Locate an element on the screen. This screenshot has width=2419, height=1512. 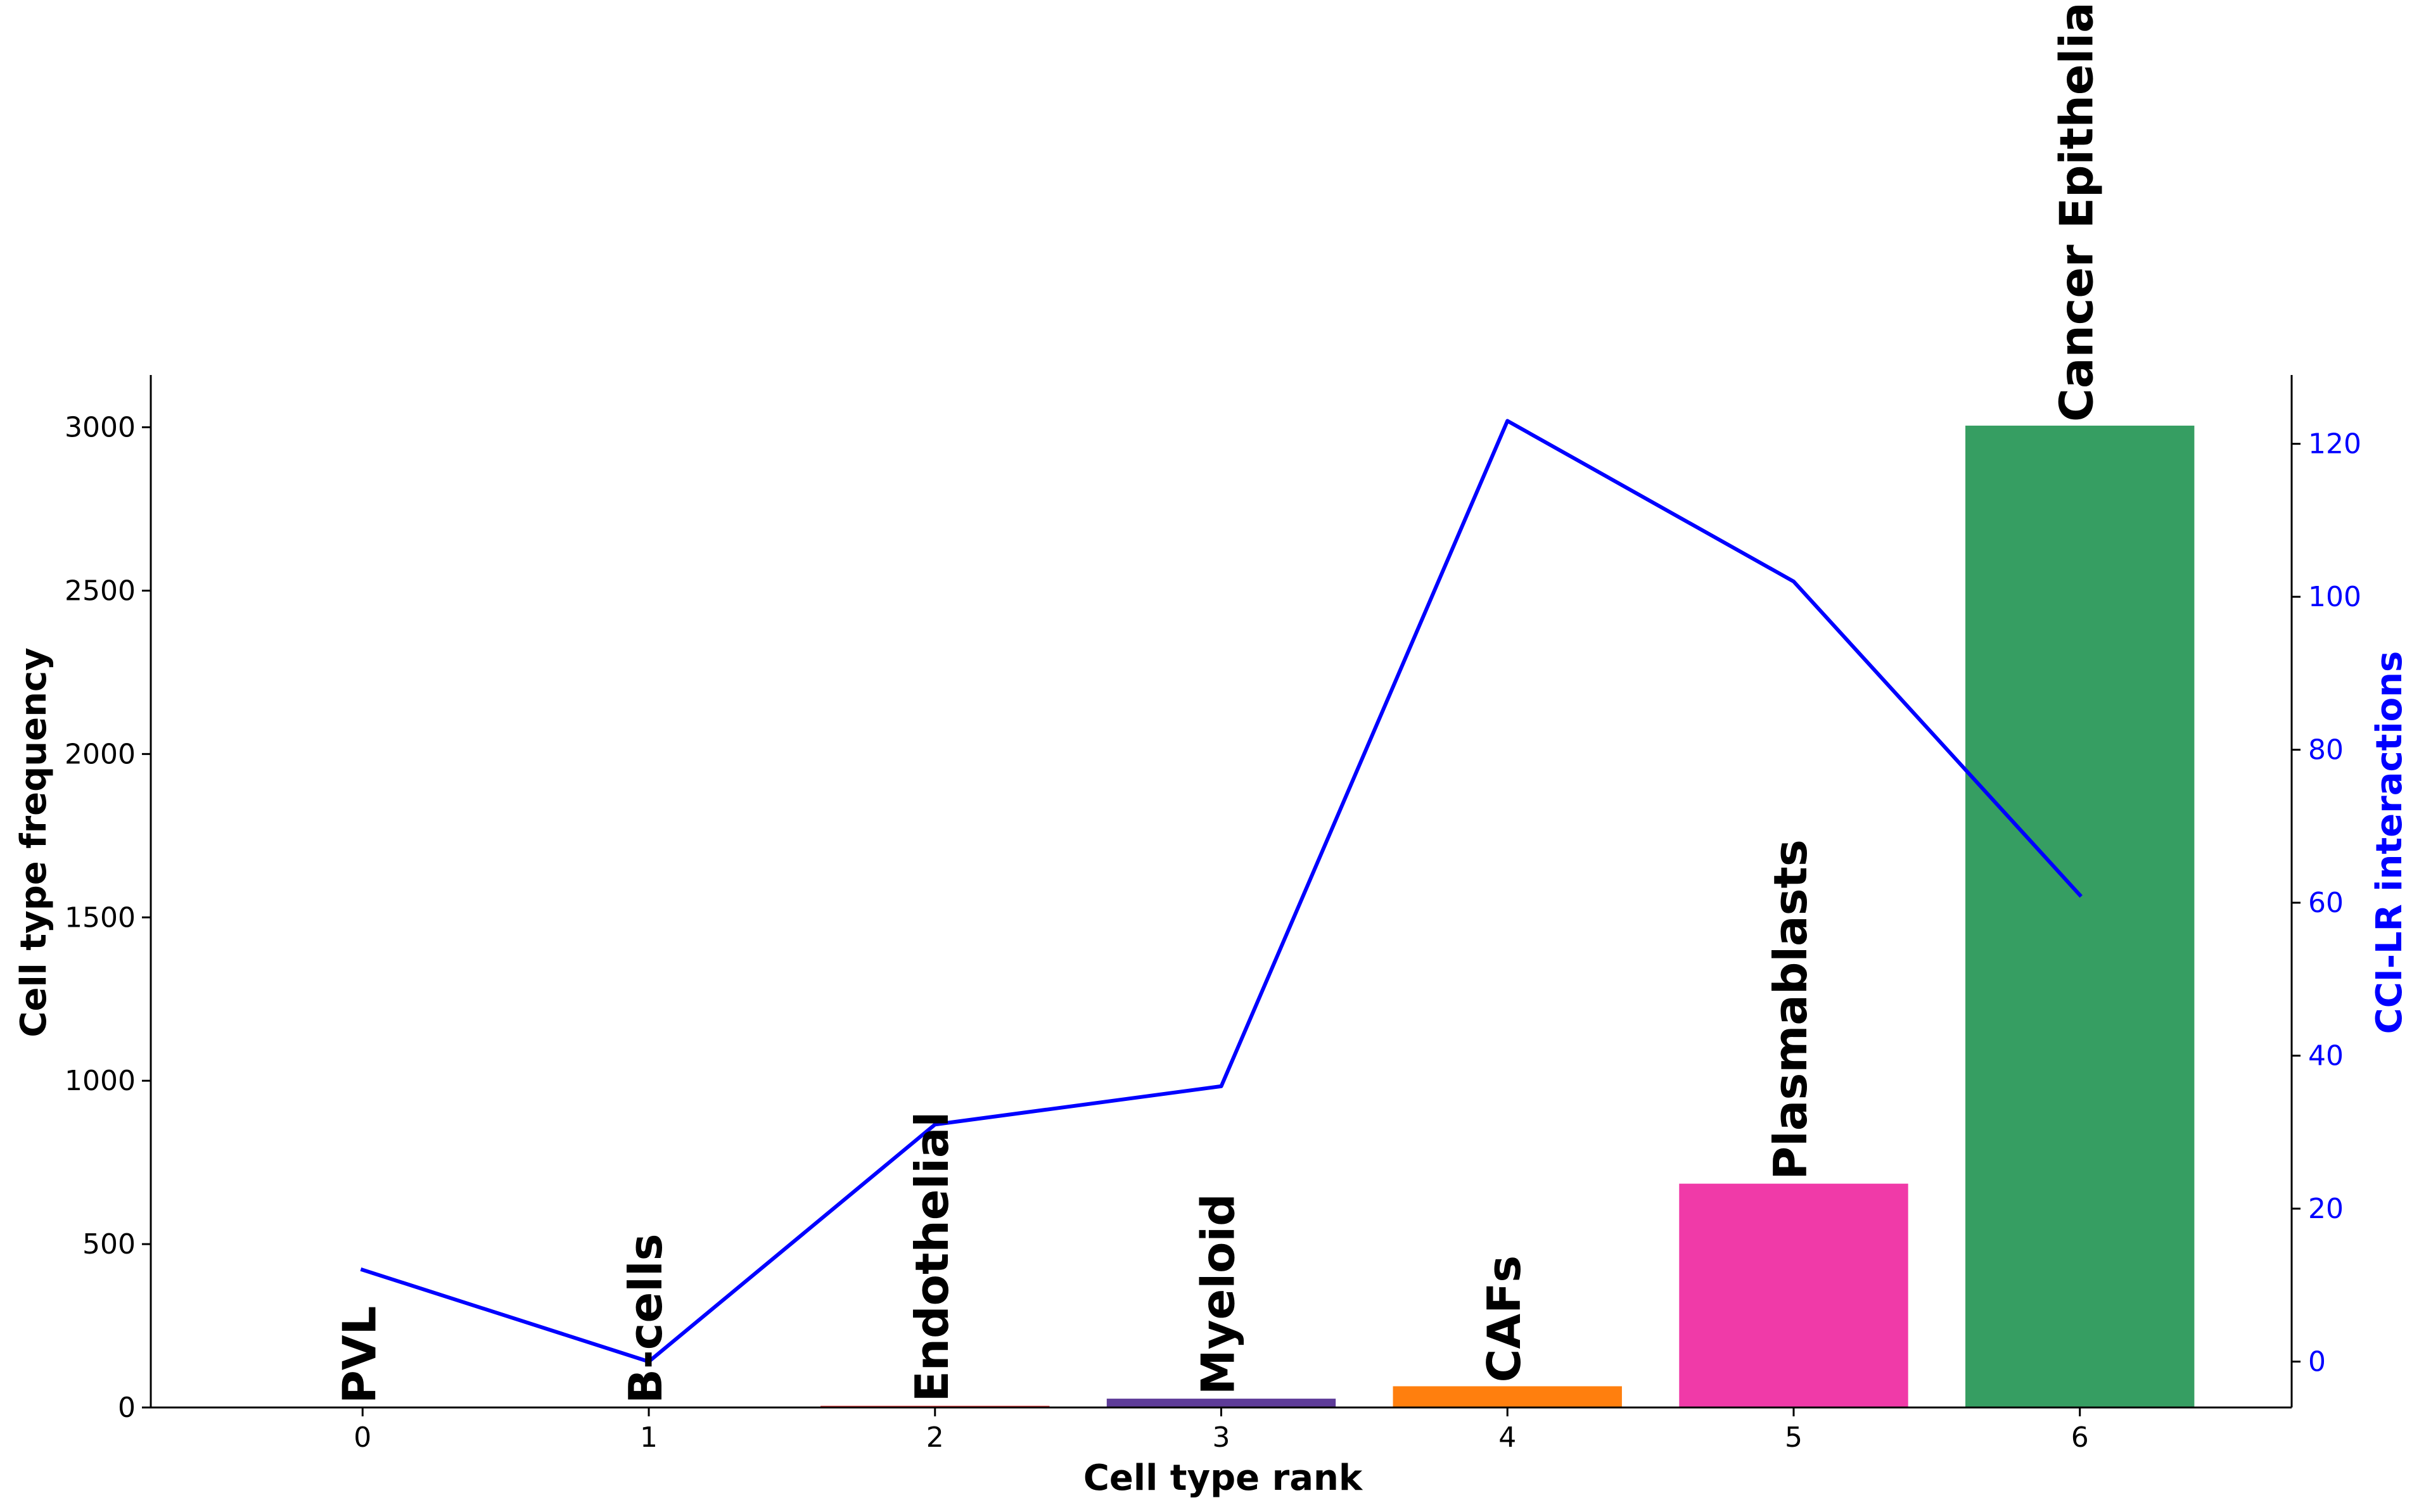
x-tick-label-5: 5 is located at coordinates (1794, 1437).